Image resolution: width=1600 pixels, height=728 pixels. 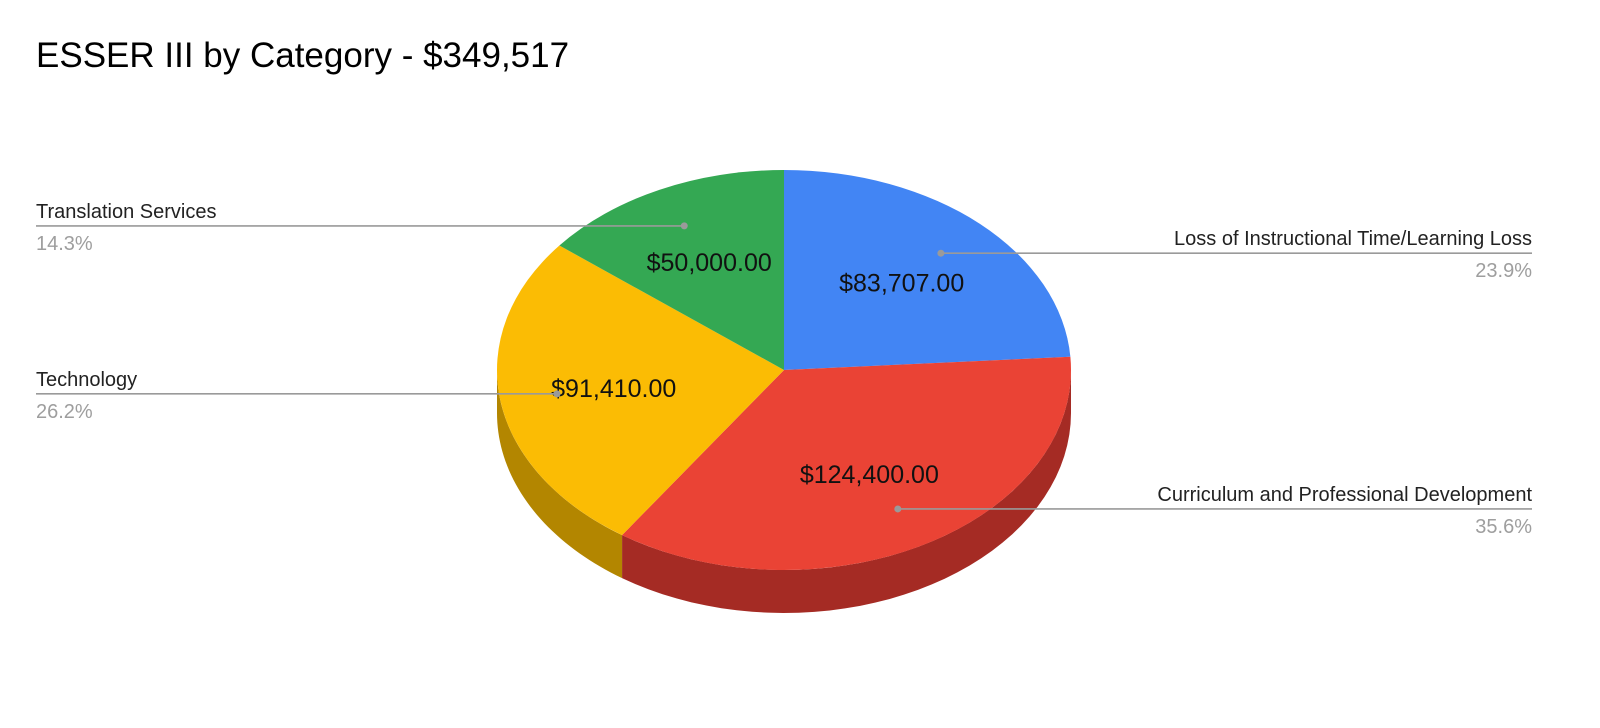 What do you see at coordinates (303, 55) in the screenshot?
I see `chart-title: ESSER III by Category - $349,517` at bounding box center [303, 55].